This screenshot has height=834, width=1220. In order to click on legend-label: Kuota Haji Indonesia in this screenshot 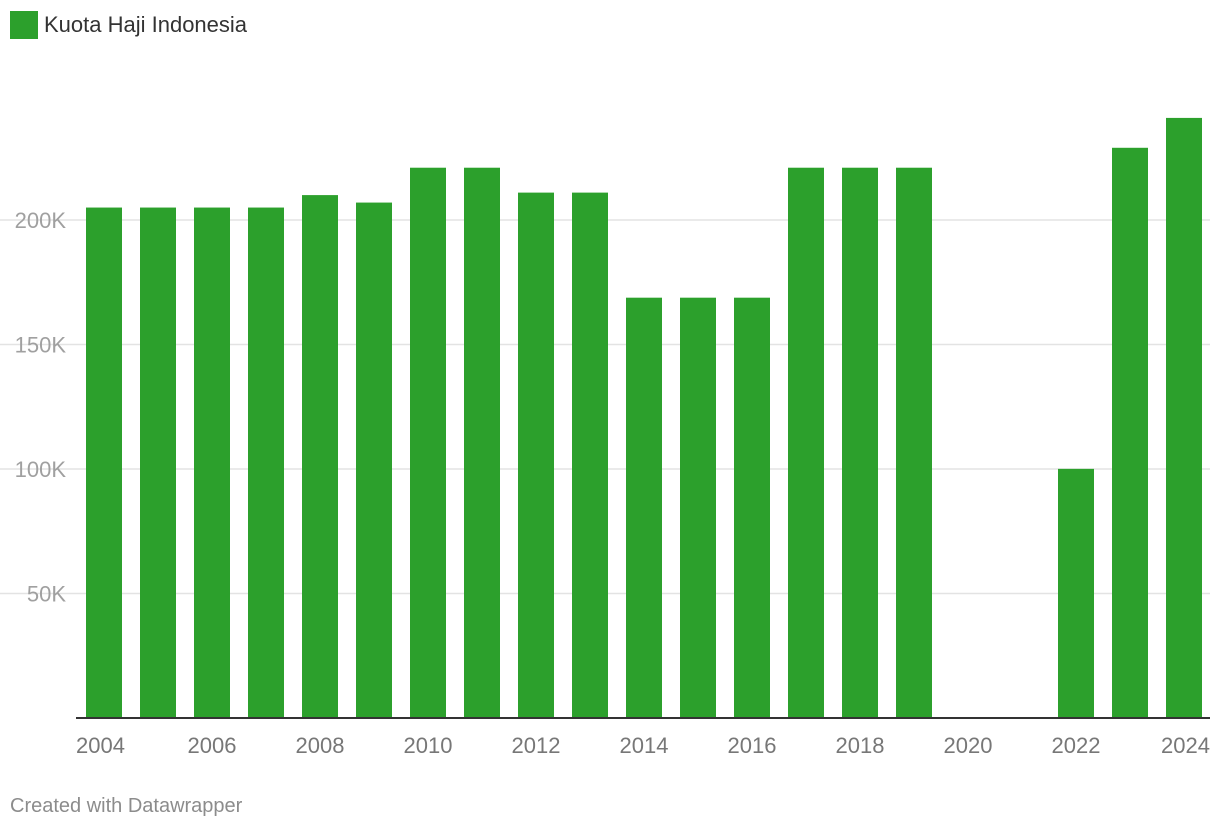, I will do `click(146, 24)`.